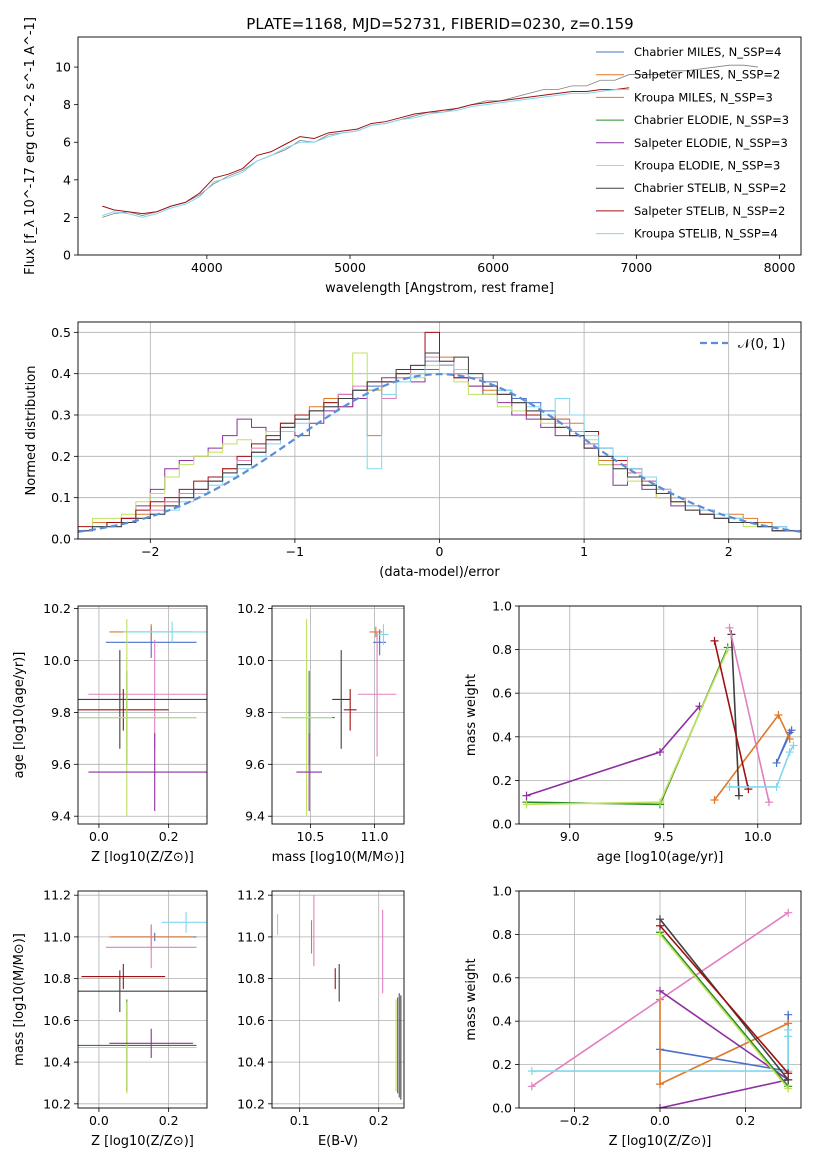 The image size is (819, 1170). What do you see at coordinates (574, 1120) in the screenshot?
I see `x-tick-label: −0.2` at bounding box center [574, 1120].